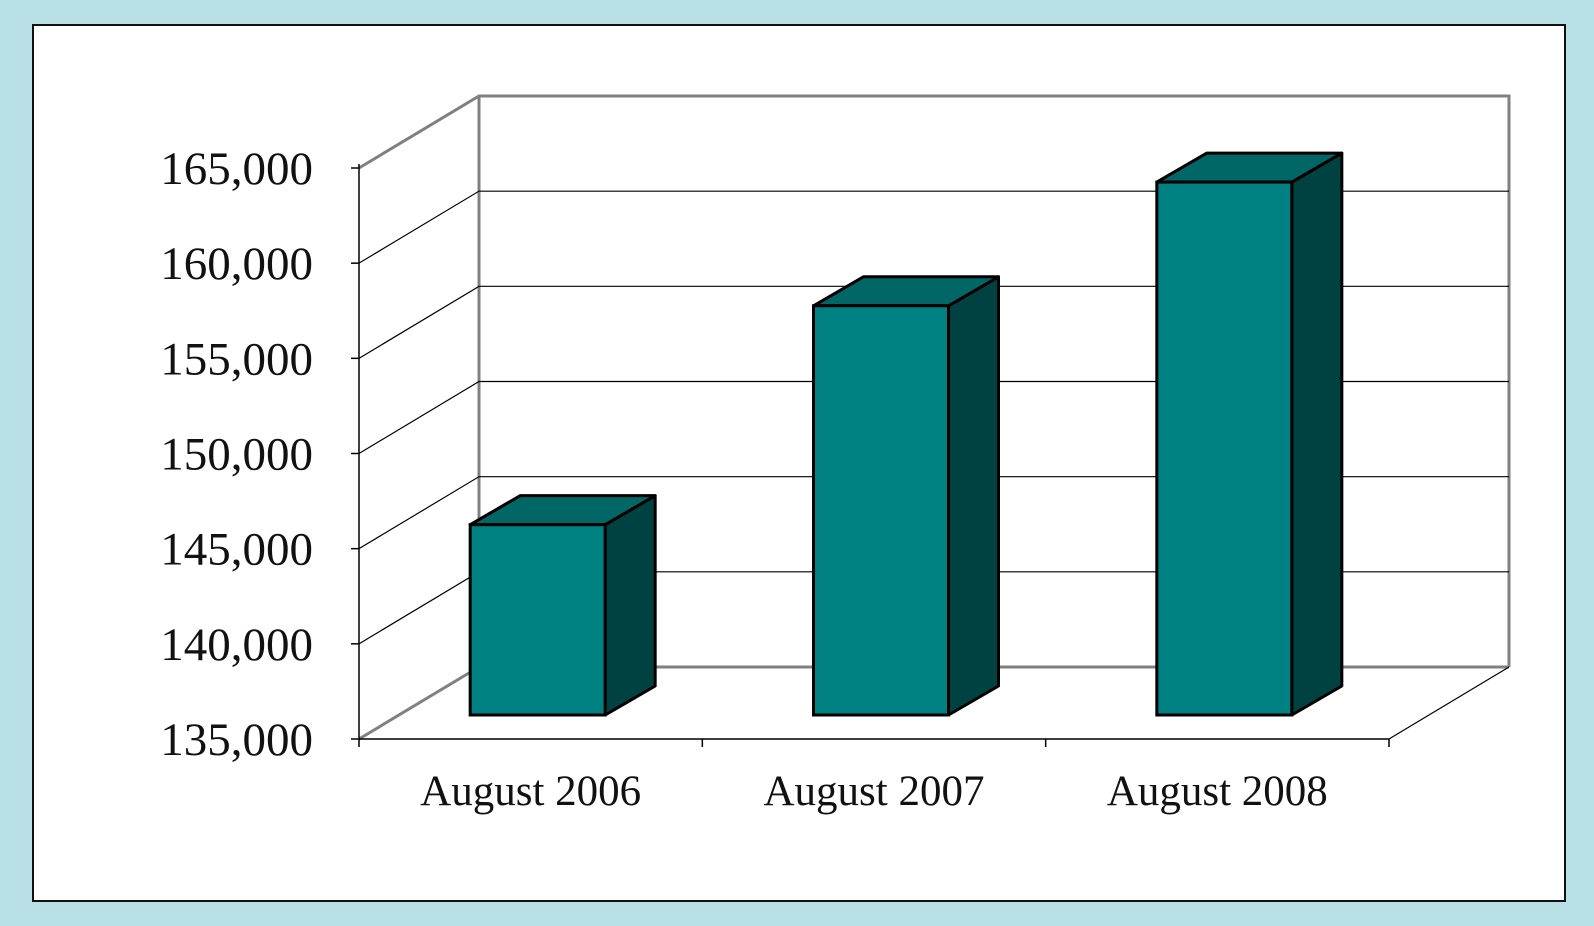  I want to click on x-tick-label: August 2007, so click(874, 791).